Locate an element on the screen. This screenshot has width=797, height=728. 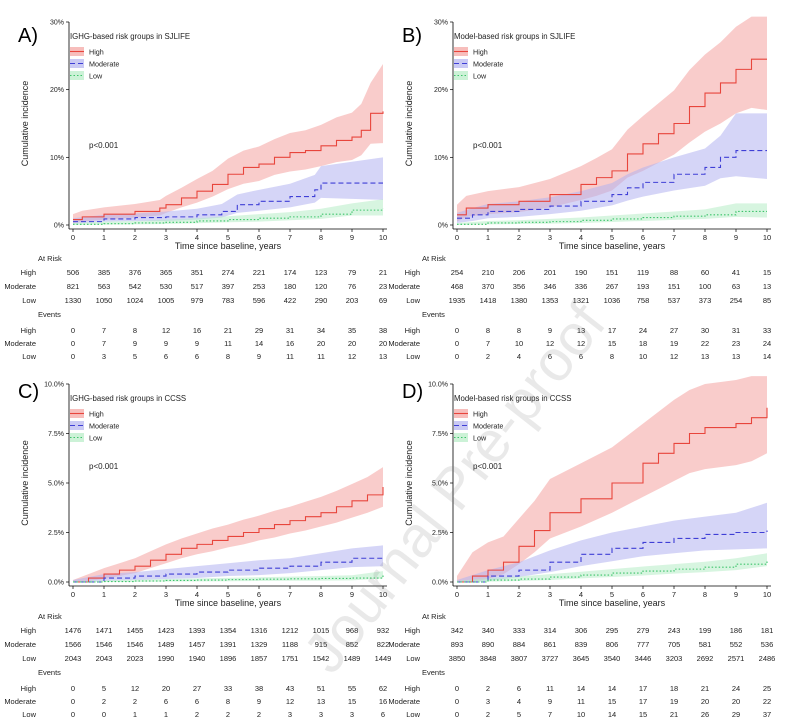
ci-band-moderate is located at coordinates (612, 542).